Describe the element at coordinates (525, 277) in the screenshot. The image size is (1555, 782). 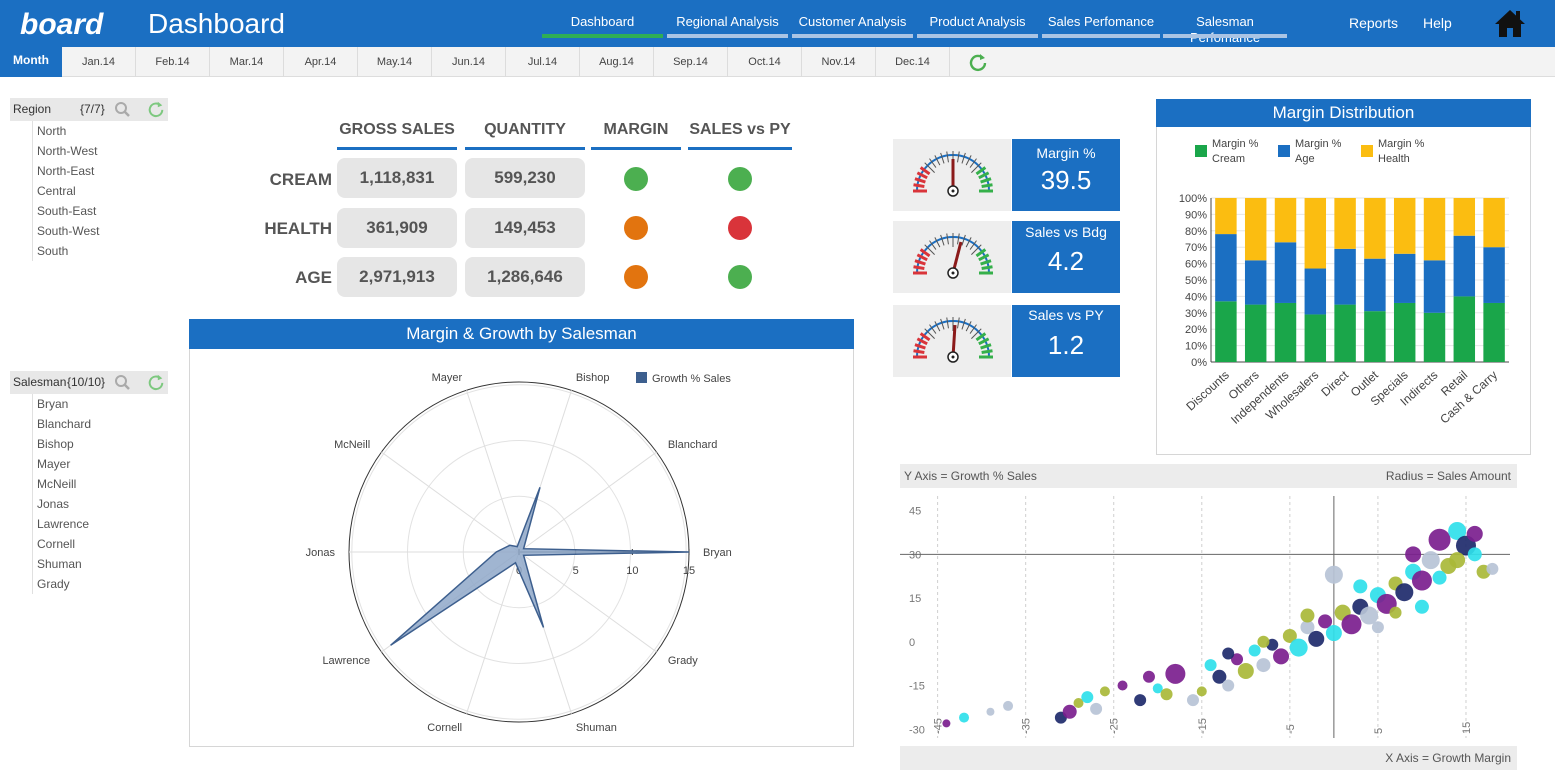
I see `kpi-quantity-value: 1,286,646` at that location.